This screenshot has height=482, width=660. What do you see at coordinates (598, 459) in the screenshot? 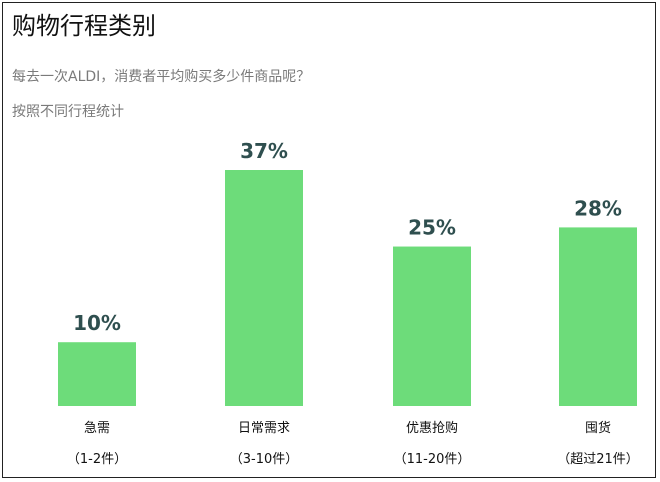
I see `category-sublabel-4: （超过21件）` at bounding box center [598, 459].